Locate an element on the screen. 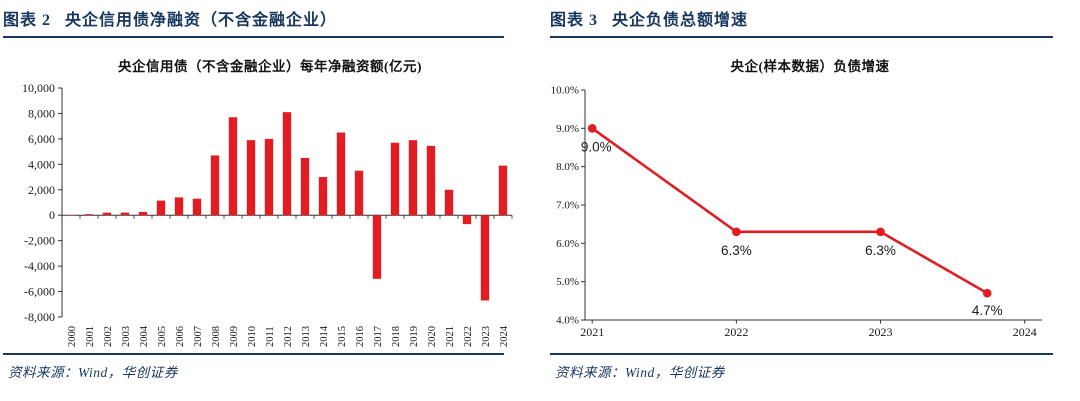 The height and width of the screenshot is (401, 1080). x-category-label: 2002 is located at coordinates (108, 336).